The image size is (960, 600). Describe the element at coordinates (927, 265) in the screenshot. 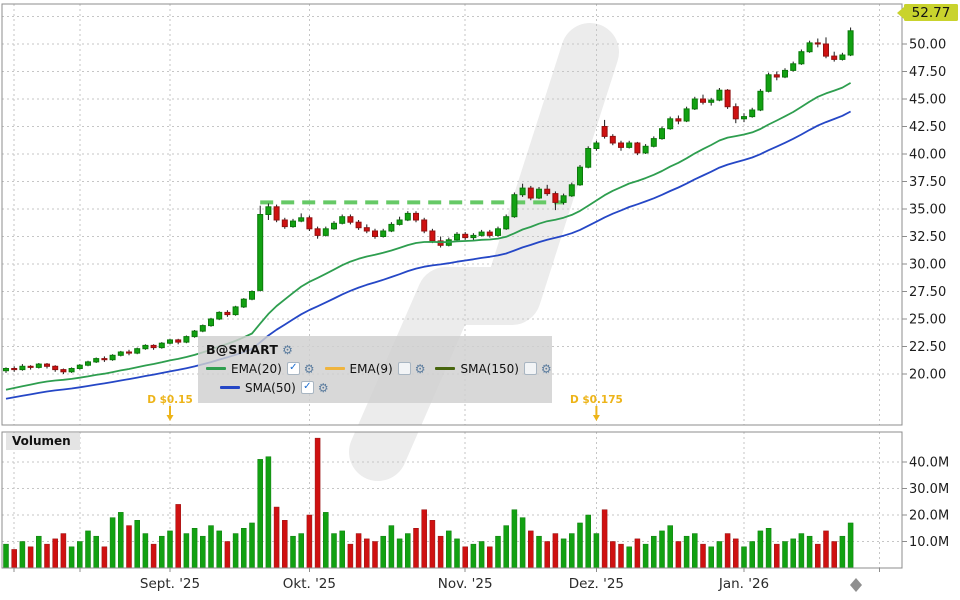

I see `price-tick-label: 30.00` at that location.